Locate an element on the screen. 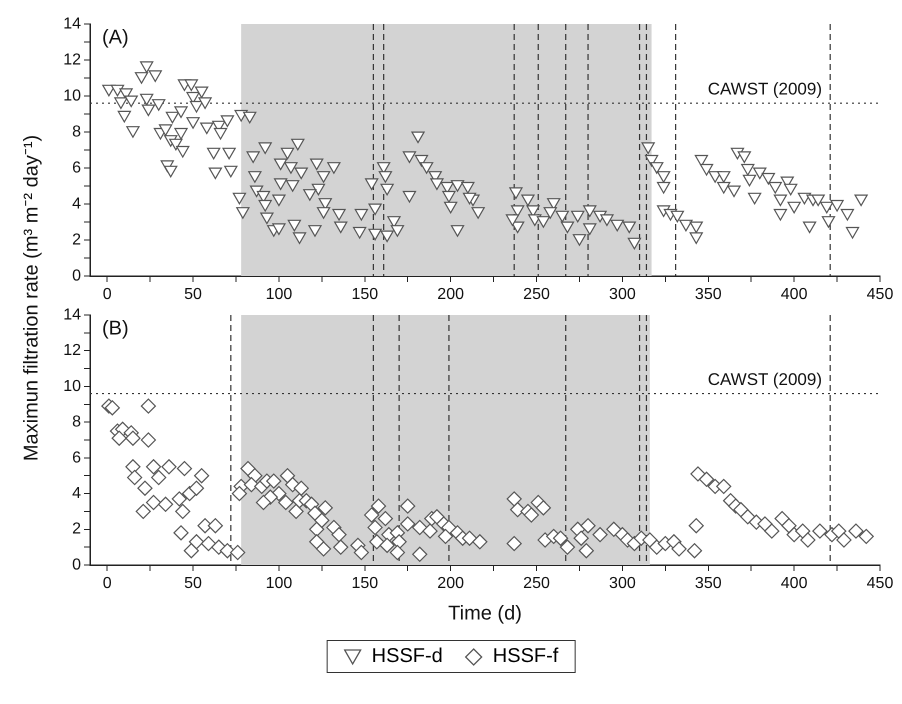  annotation: (B) is located at coordinates (115, 329).